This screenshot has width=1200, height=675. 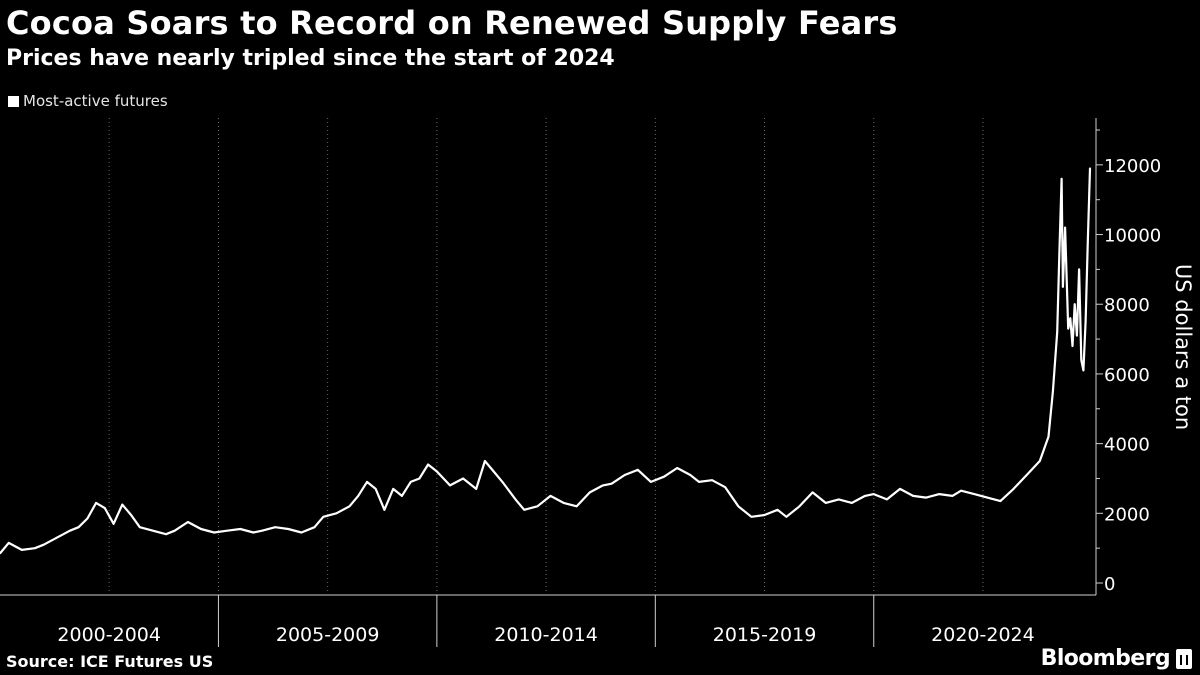 What do you see at coordinates (983, 635) in the screenshot?
I see `x-period-label: 2020-2024` at bounding box center [983, 635].